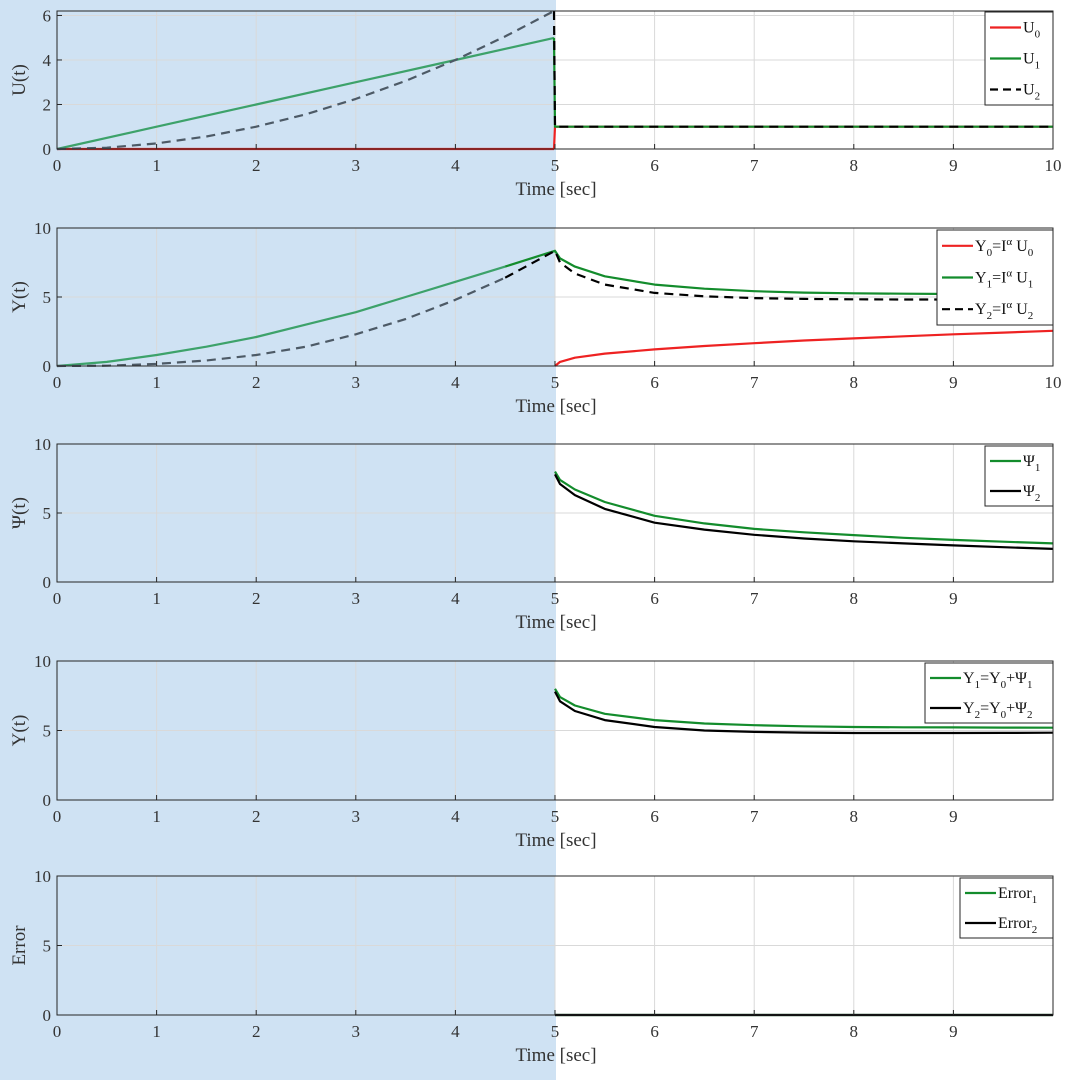 The image size is (1065, 1080). I want to click on y-axis-label: Error, so click(19, 945).